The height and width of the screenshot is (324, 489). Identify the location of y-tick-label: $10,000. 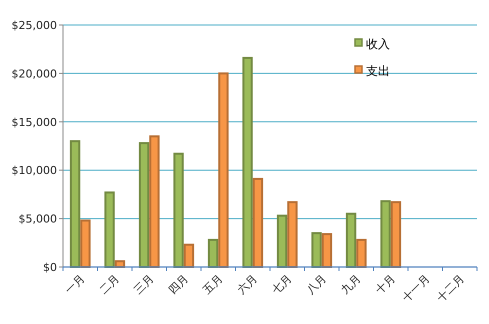
(34, 171).